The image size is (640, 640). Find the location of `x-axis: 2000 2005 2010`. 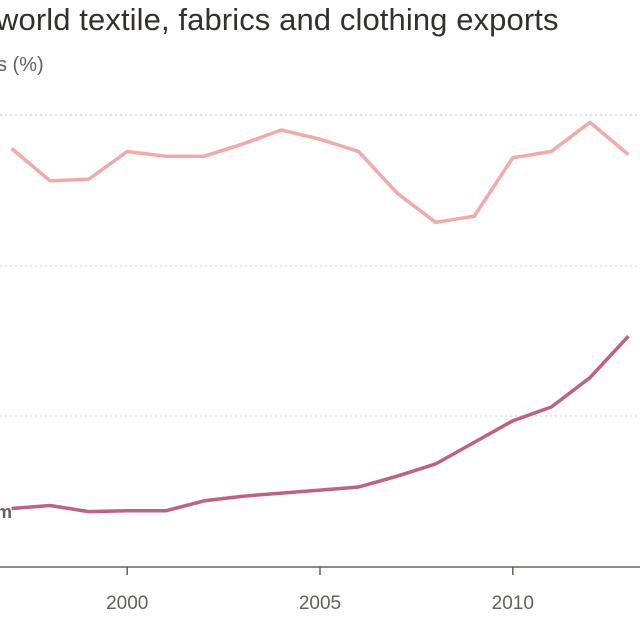

x-axis: 2000 2005 2010 is located at coordinates (320, 590).